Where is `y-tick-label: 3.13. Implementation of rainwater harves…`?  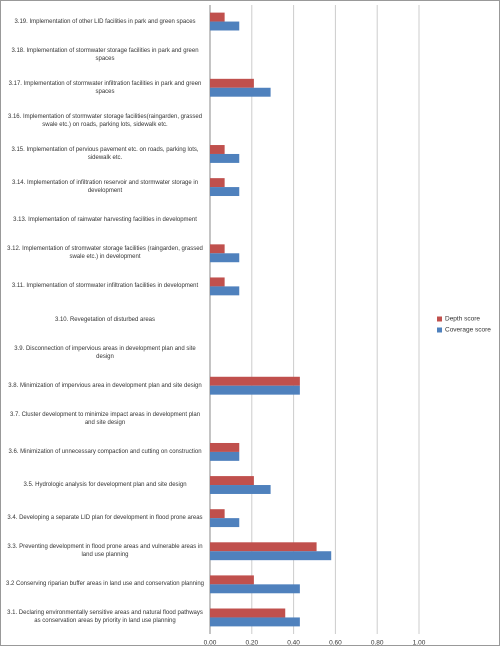 y-tick-label: 3.13. Implementation of rainwater harves… is located at coordinates (105, 220).